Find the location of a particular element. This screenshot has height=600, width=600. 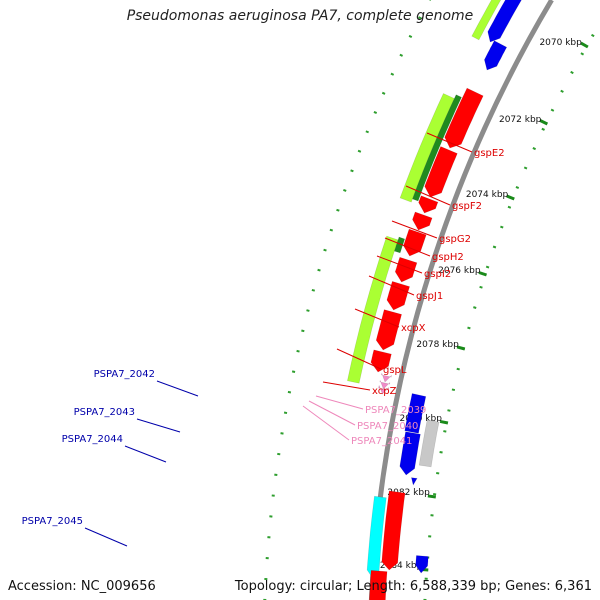

kbp-label: 2072 kbp is located at coordinates (520, 120).